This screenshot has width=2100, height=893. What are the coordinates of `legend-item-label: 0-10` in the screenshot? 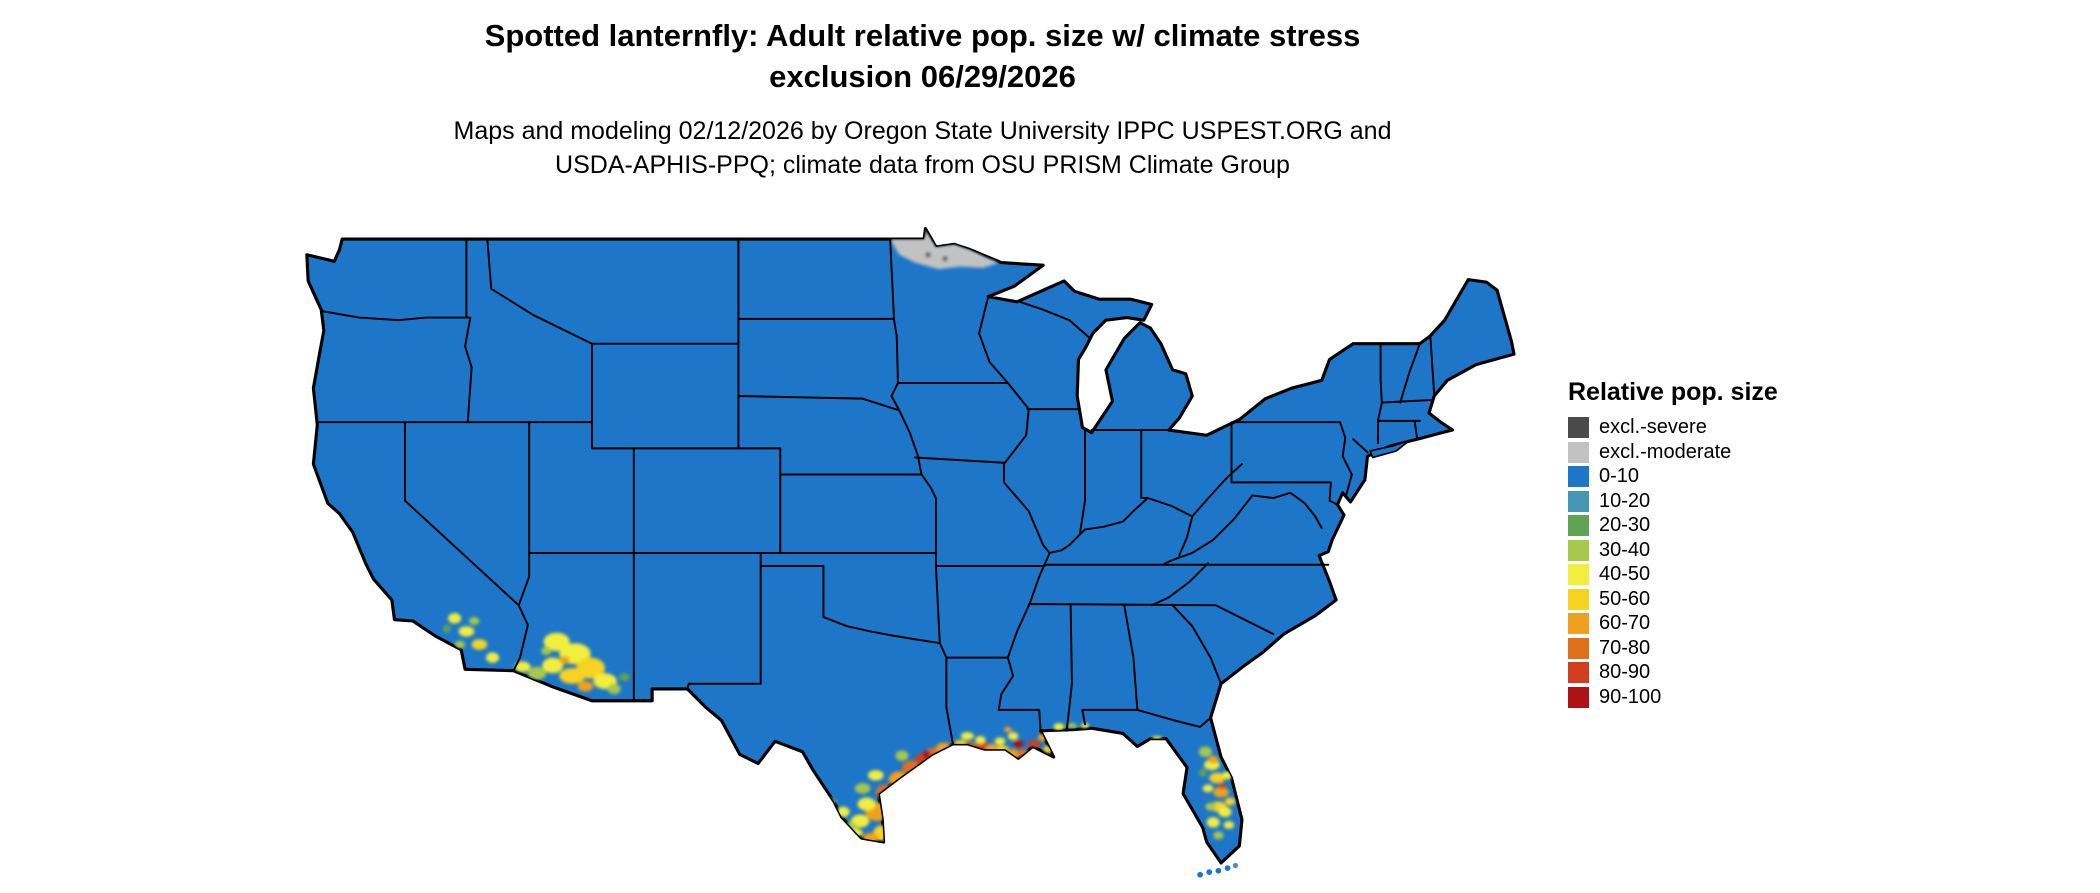 It's located at (1619, 476).